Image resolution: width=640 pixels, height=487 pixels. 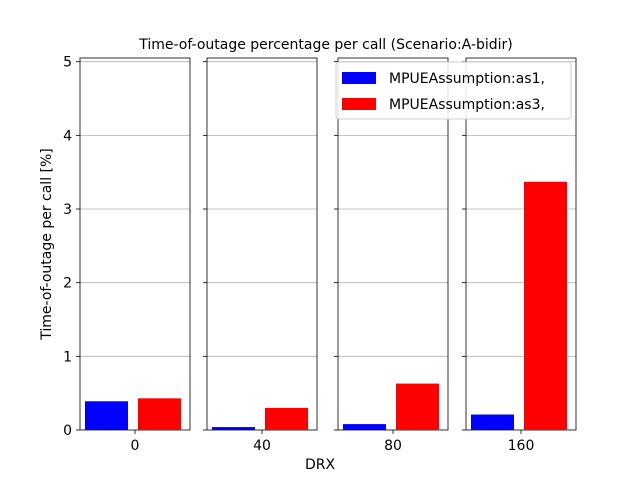 What do you see at coordinates (467, 79) in the screenshot?
I see `legend-label: MPUEAssumption:as1,` at bounding box center [467, 79].